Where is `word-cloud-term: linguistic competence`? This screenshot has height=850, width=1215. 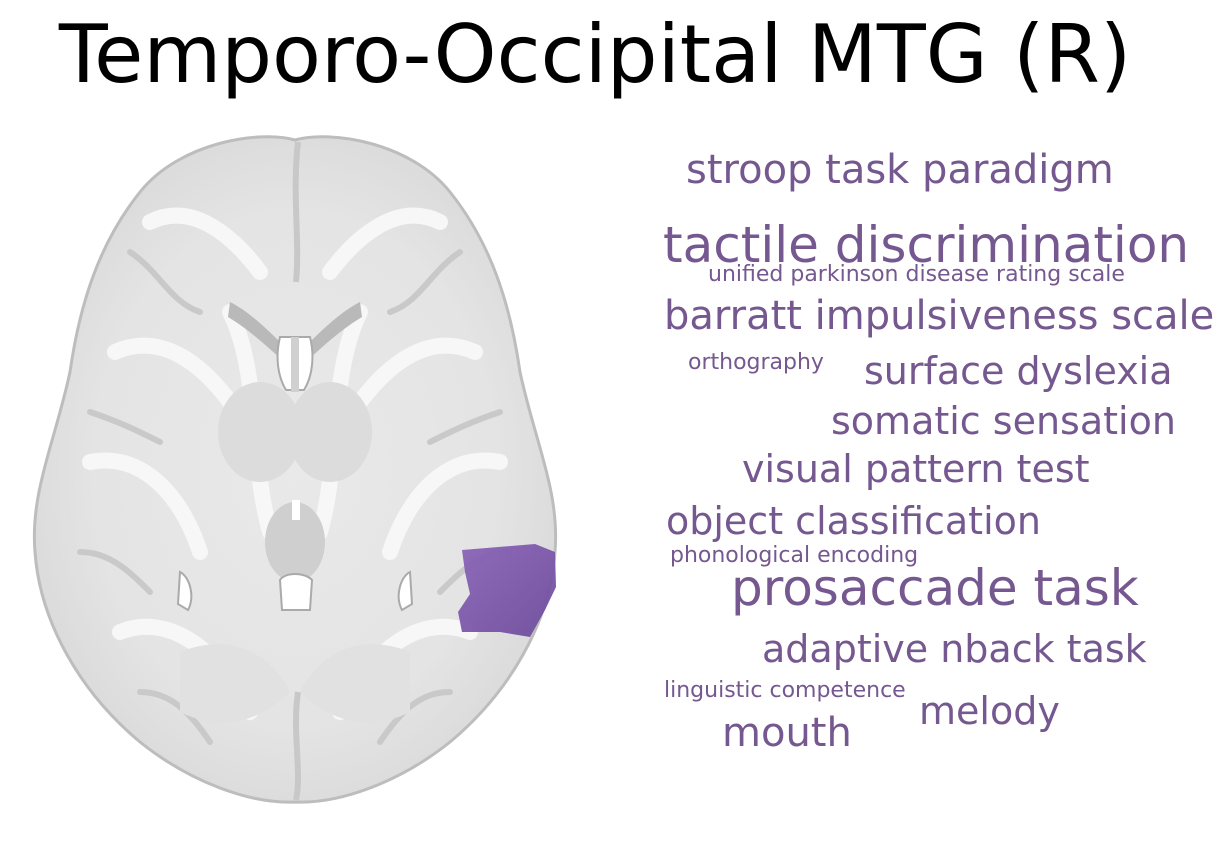
word-cloud-term: linguistic competence is located at coordinates (785, 690).